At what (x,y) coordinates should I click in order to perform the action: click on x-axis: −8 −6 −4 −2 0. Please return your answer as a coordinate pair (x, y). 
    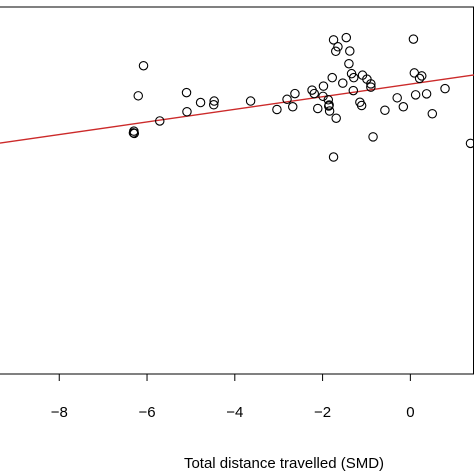
    Looking at the image, I should click on (237, 397).